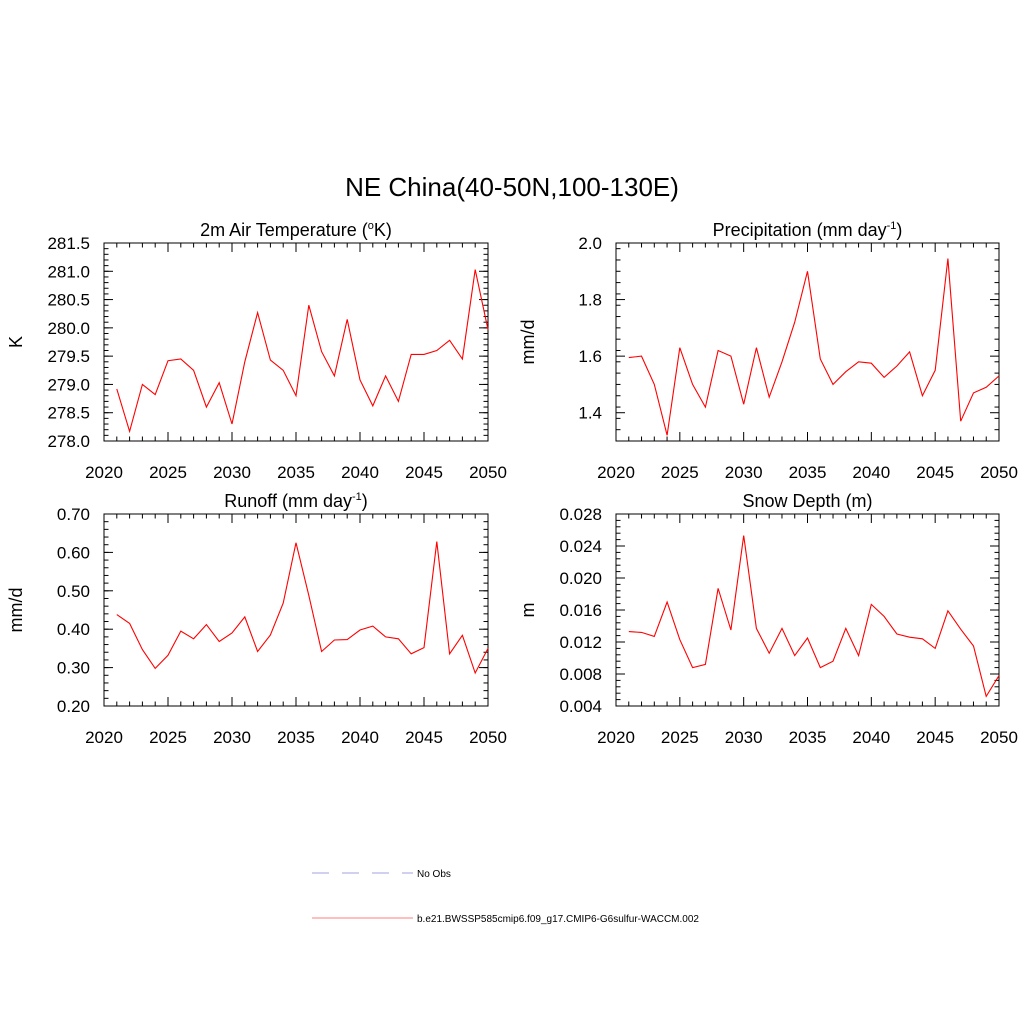 The height and width of the screenshot is (1024, 1024). I want to click on legend-item-no-obs: No Obs, so click(381, 874).